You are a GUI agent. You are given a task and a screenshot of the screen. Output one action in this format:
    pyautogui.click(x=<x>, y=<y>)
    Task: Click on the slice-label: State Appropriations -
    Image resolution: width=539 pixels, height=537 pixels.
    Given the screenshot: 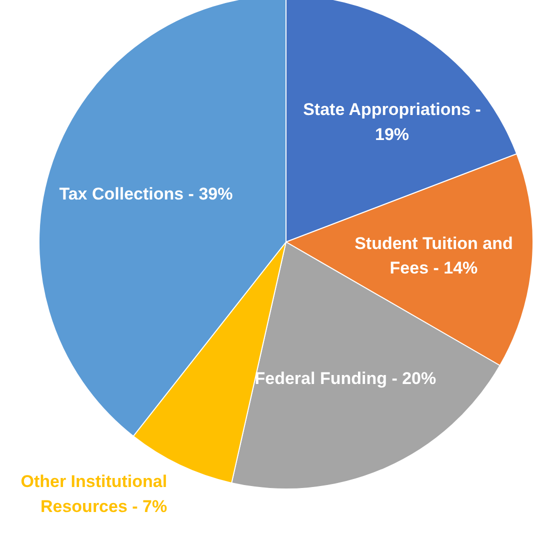 What is the action you would take?
    pyautogui.click(x=392, y=109)
    